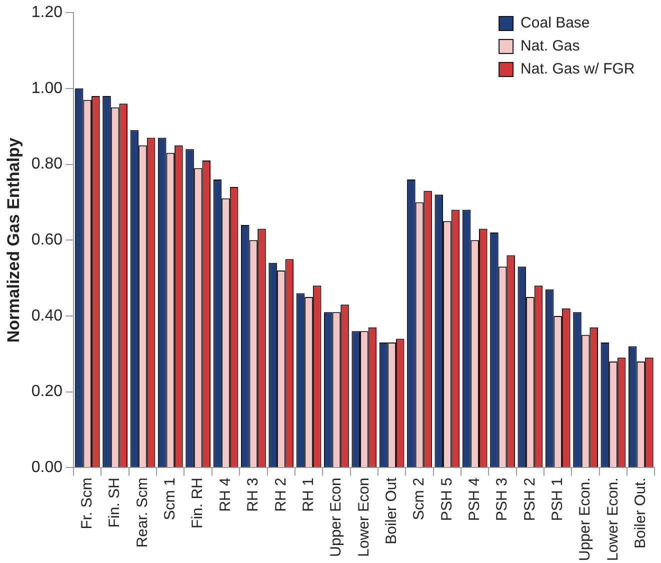 Image resolution: width=661 pixels, height=563 pixels. I want to click on y-tick-label: 1.00, so click(47, 88).